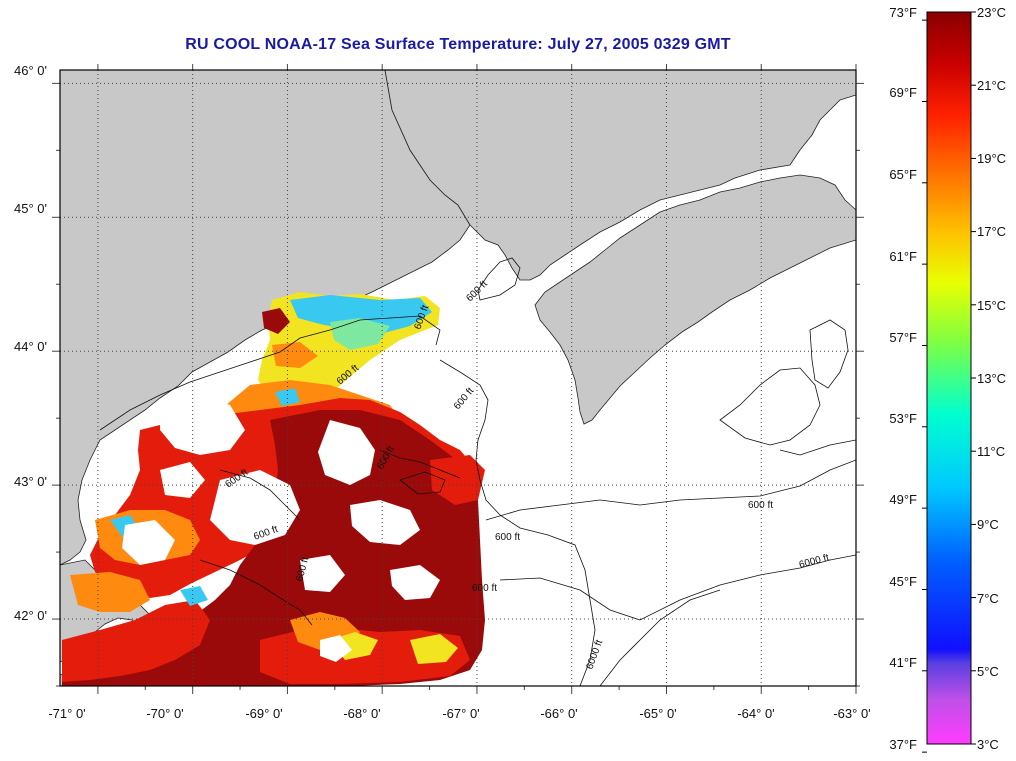  I want to click on colorbar-ticks, so click(949, 382).